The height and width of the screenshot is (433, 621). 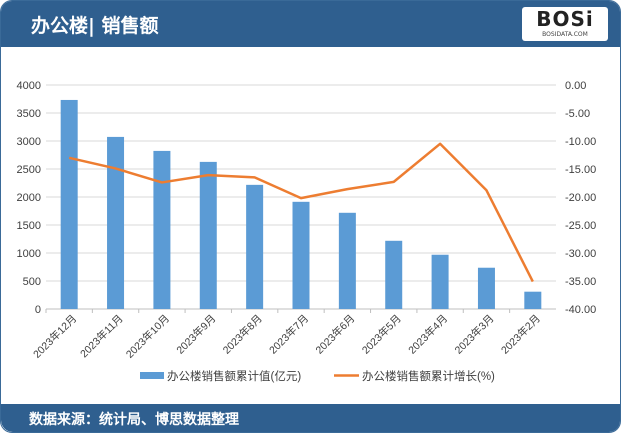 What do you see at coordinates (580, 254) in the screenshot?
I see `right-axis-tick-label: -30.00` at bounding box center [580, 254].